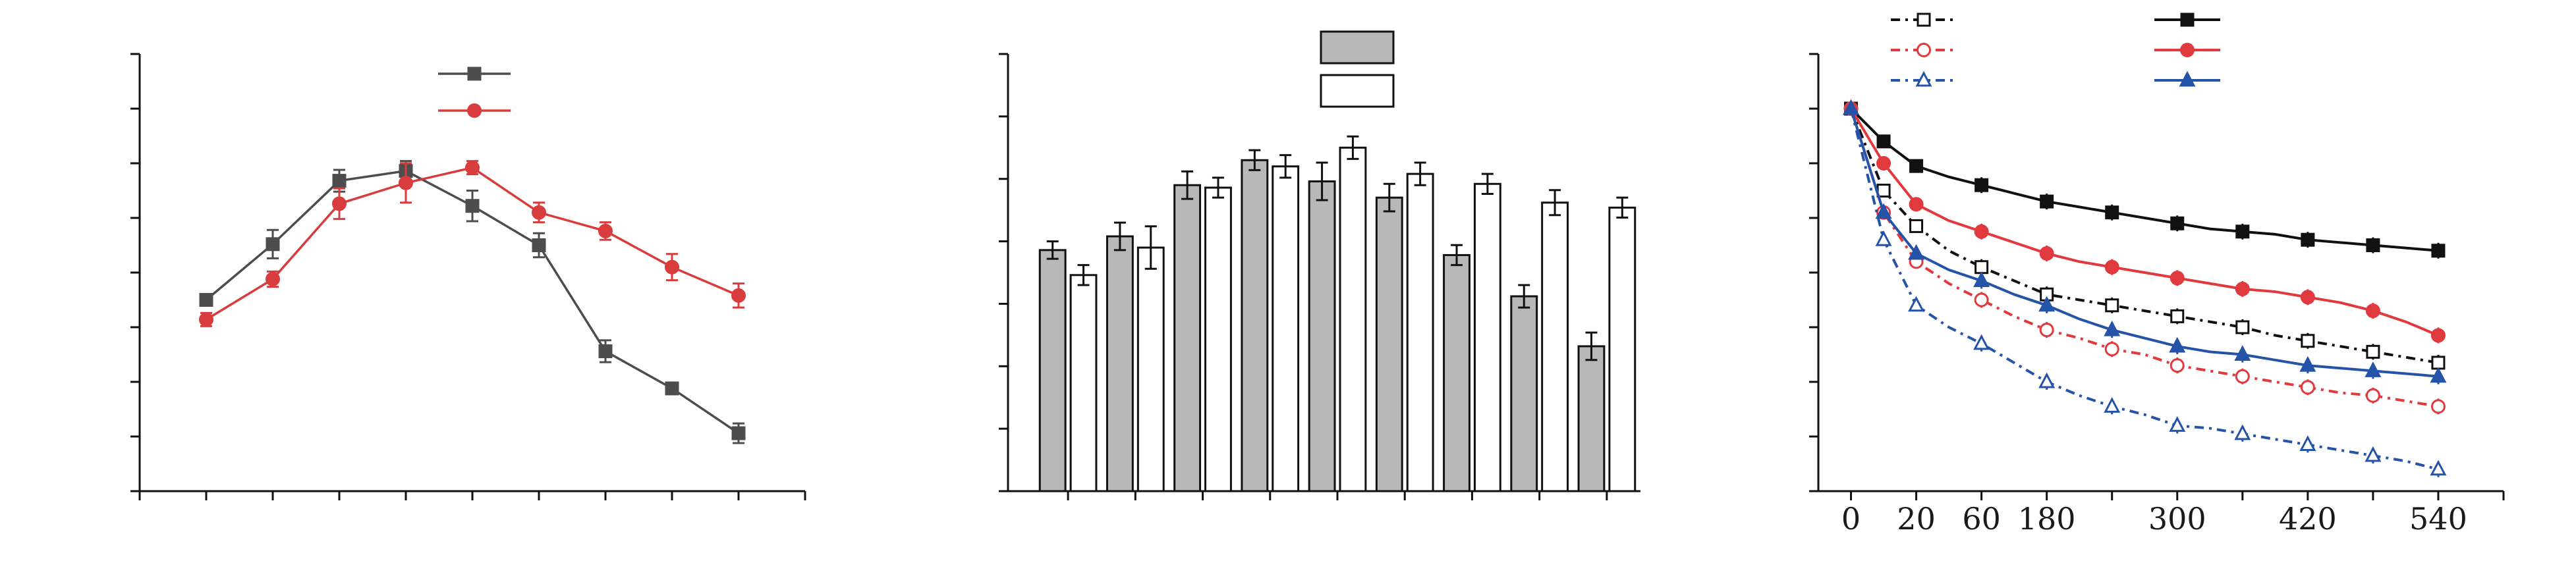 The image size is (2576, 582). Describe the element at coordinates (2438, 519) in the screenshot. I see `x-tick-label: 540` at that location.